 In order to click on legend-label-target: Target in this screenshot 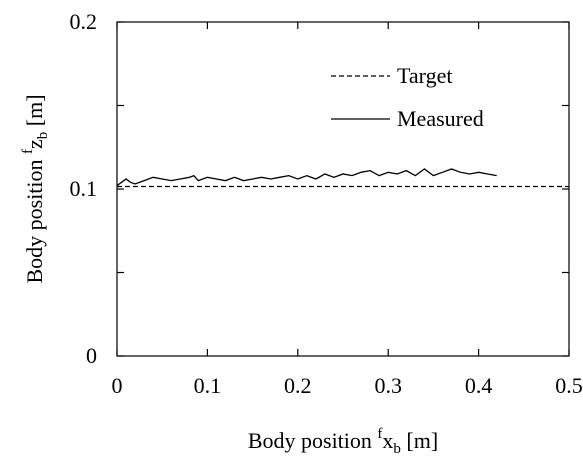, I will do `click(424, 75)`.